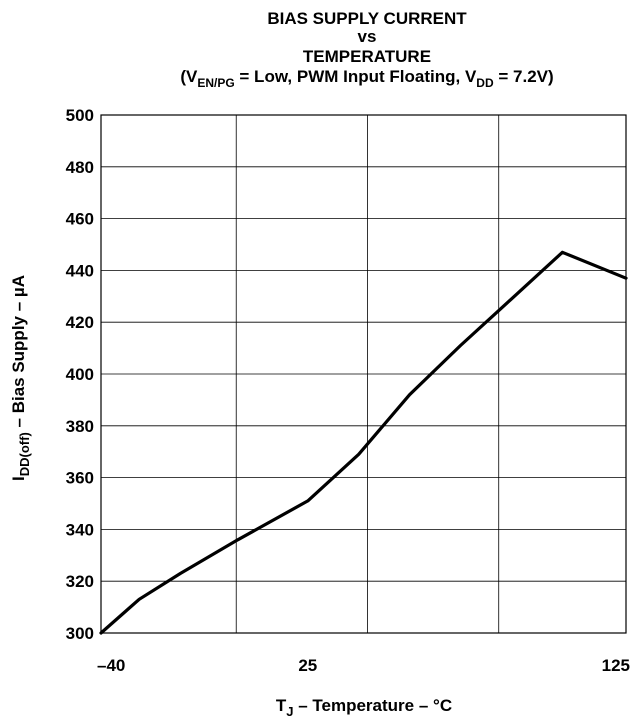  Describe the element at coordinates (80, 581) in the screenshot. I see `y-tick-label: 320` at that location.